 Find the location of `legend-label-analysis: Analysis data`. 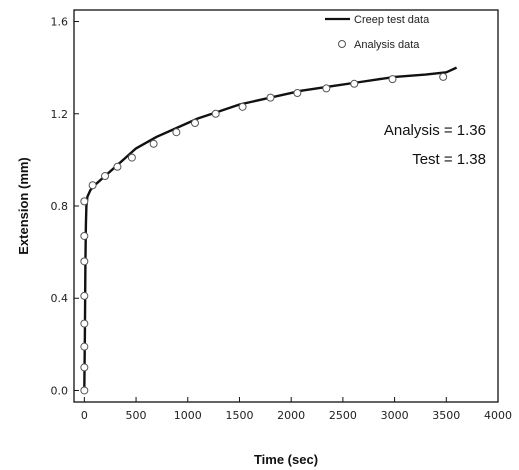

legend-label-analysis: Analysis data is located at coordinates (387, 45).